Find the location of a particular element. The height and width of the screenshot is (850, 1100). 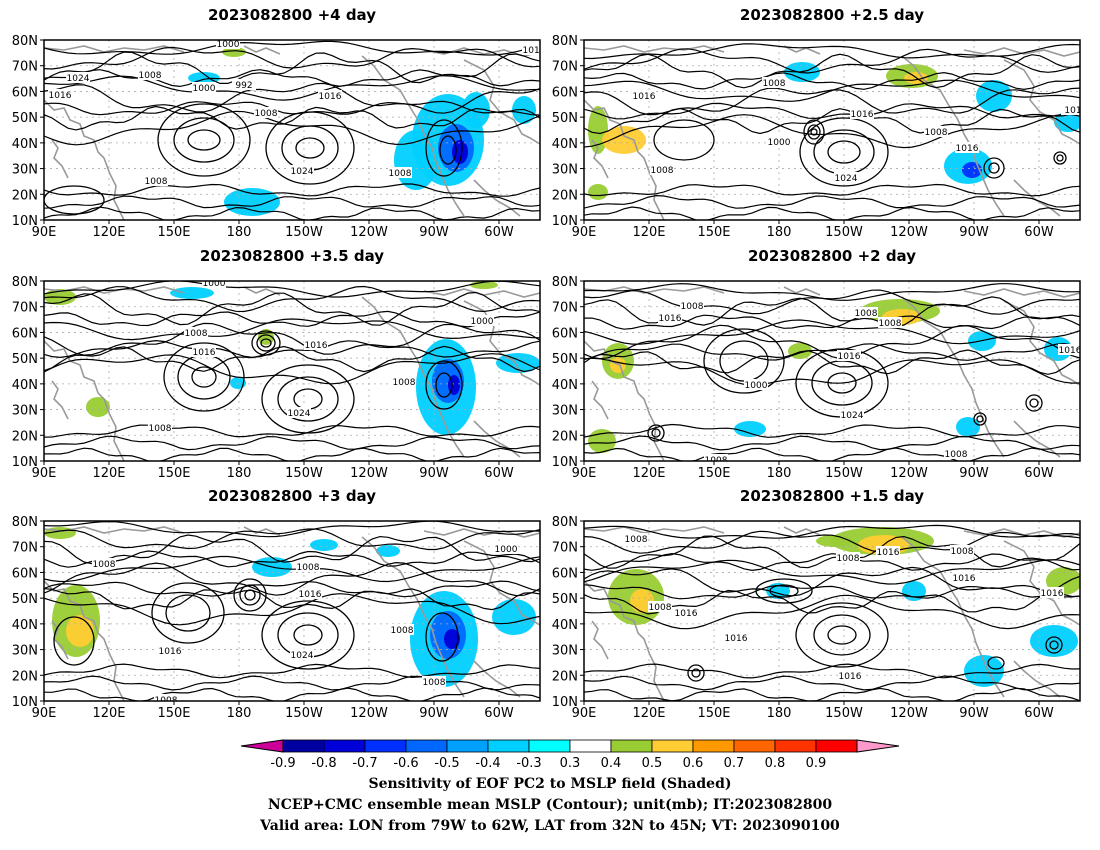

lat-tick-label: 30N is located at coordinates (25, 411).